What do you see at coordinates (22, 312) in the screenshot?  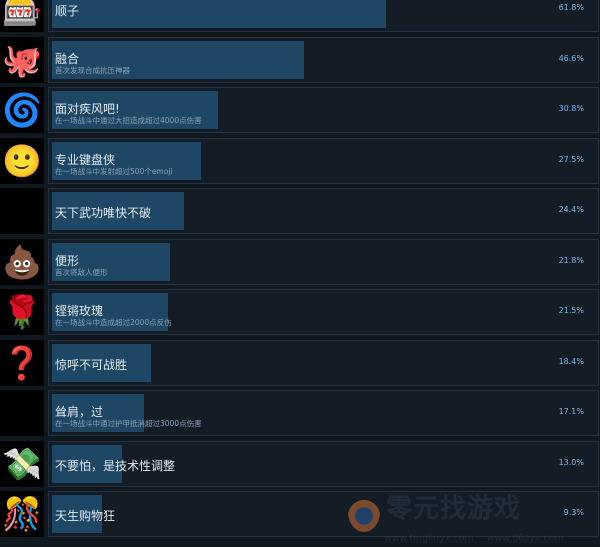 I see `rose-icon: 🌹` at bounding box center [22, 312].